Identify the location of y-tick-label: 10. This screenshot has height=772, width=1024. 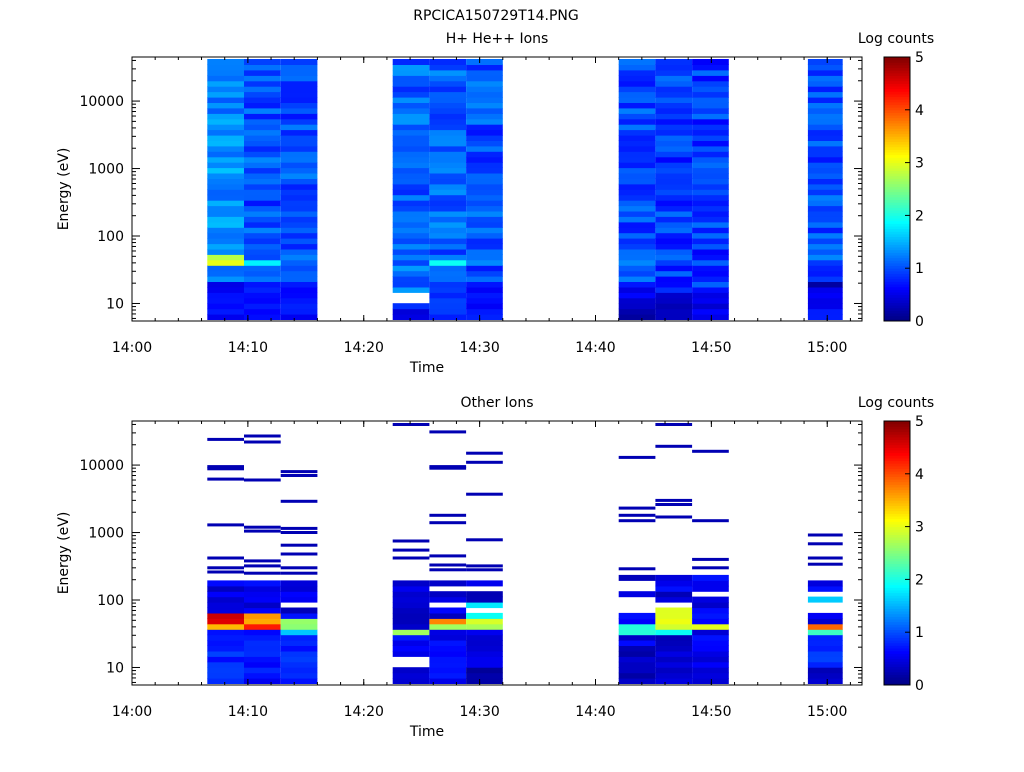
(115, 304).